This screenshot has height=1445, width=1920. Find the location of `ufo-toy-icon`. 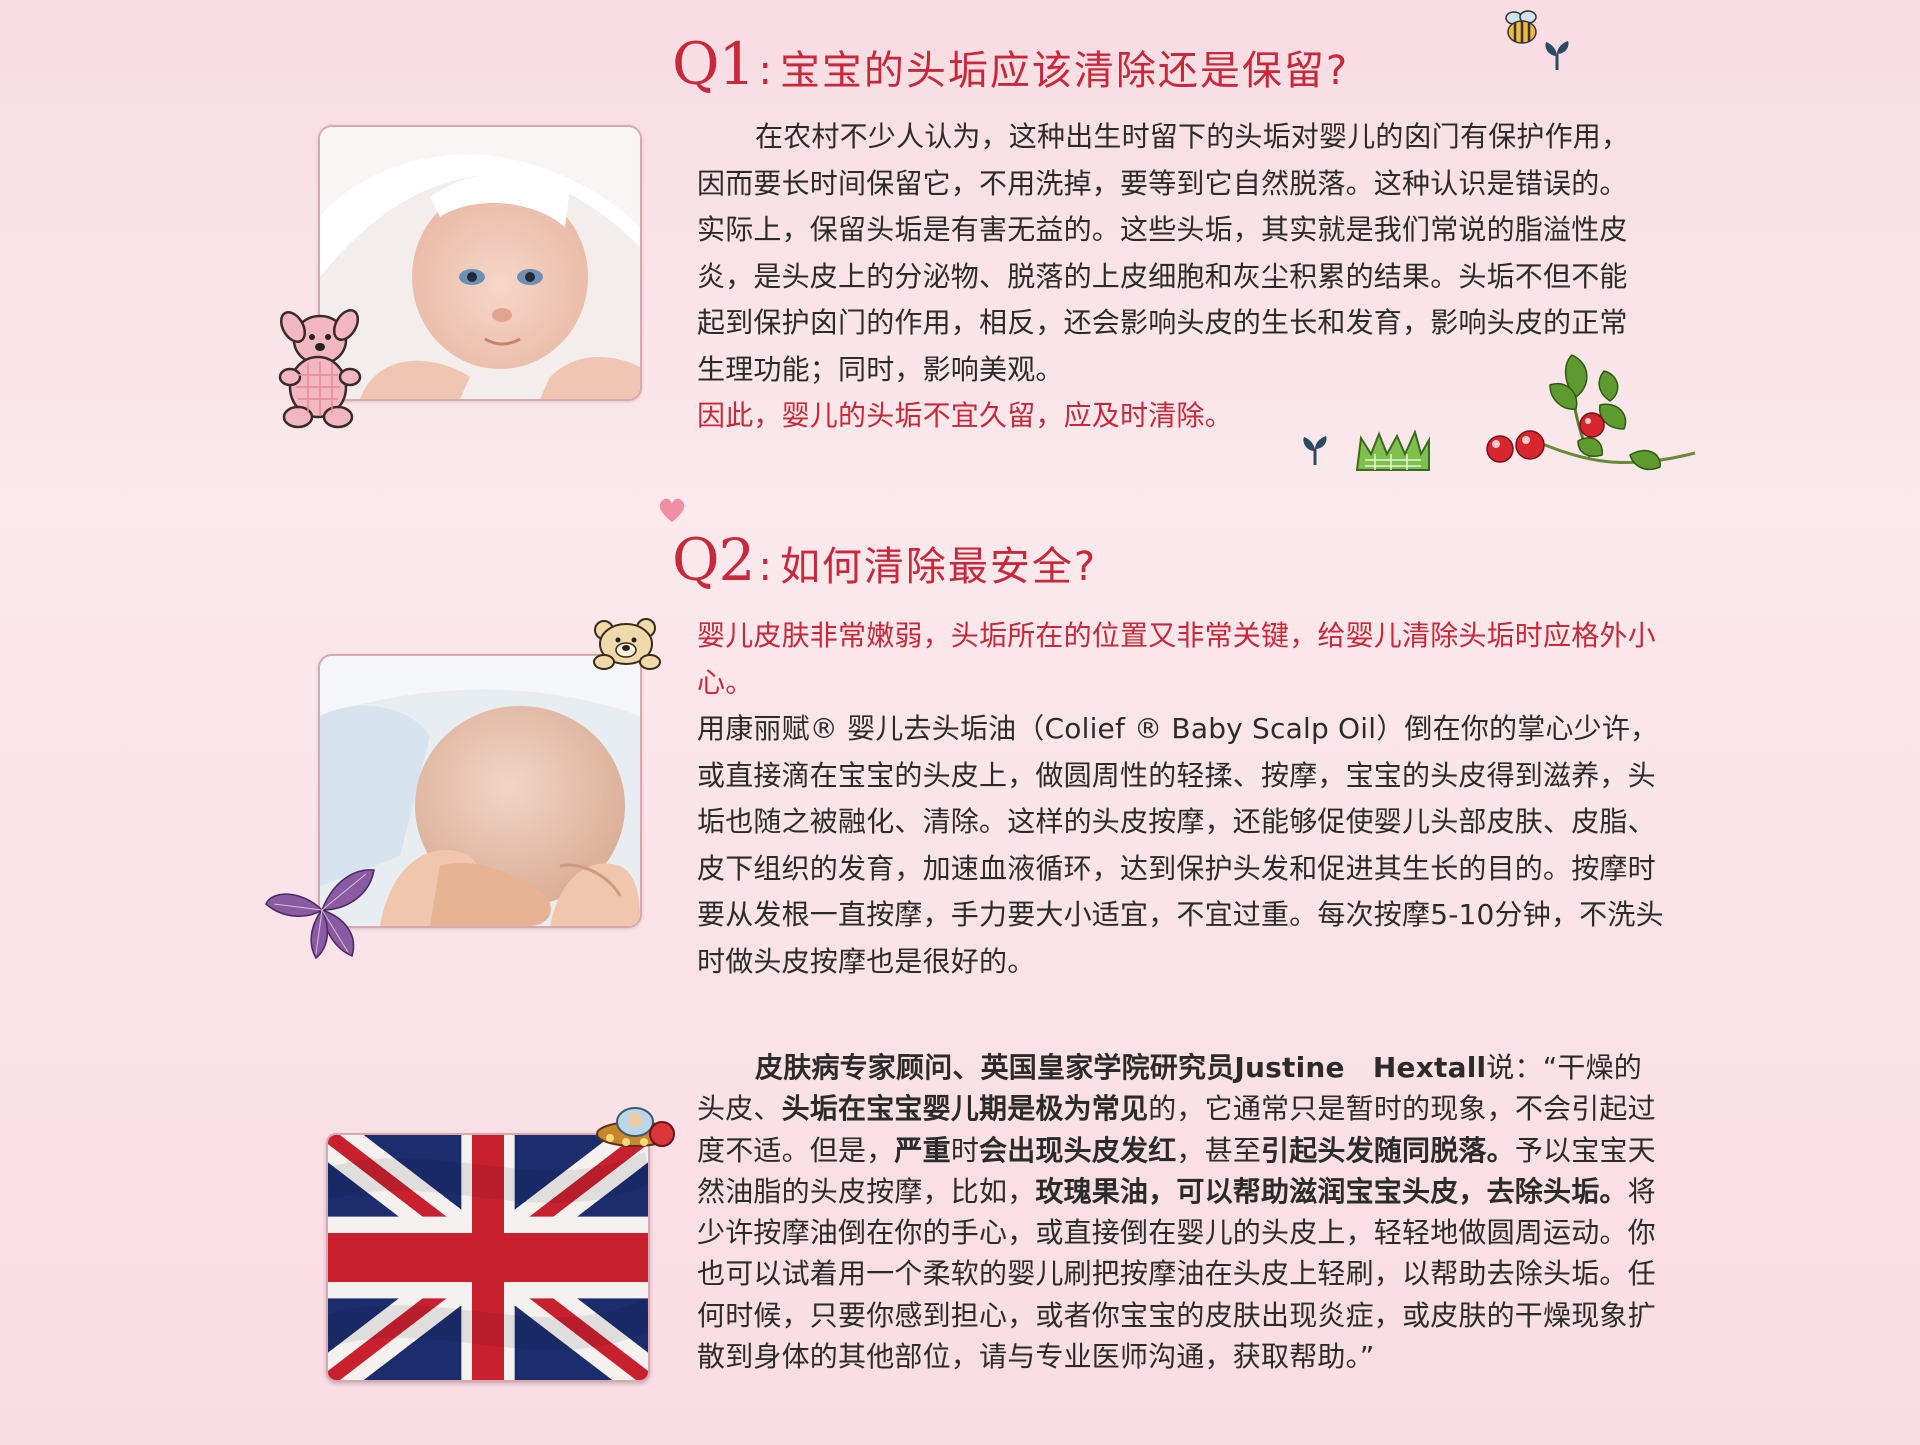

ufo-toy-icon is located at coordinates (635, 1127).